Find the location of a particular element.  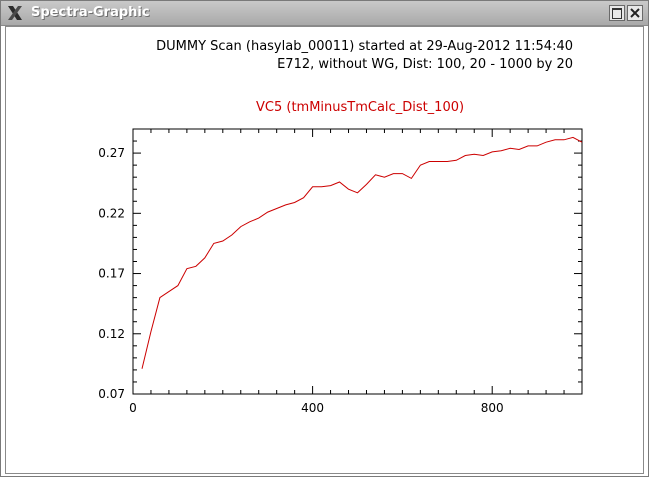

y-tick-label: 0.12 is located at coordinates (111, 334).